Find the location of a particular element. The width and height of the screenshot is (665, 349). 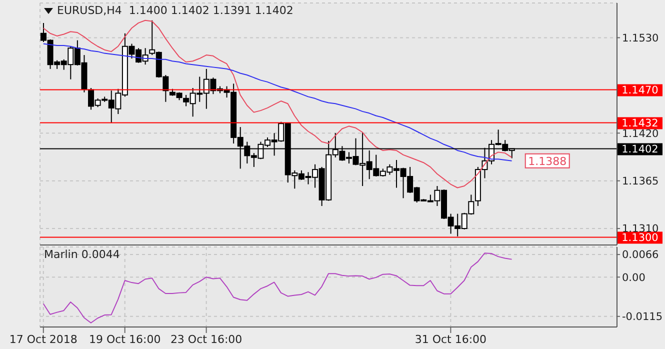

y-tick-label: 0.00 is located at coordinates (634, 278).